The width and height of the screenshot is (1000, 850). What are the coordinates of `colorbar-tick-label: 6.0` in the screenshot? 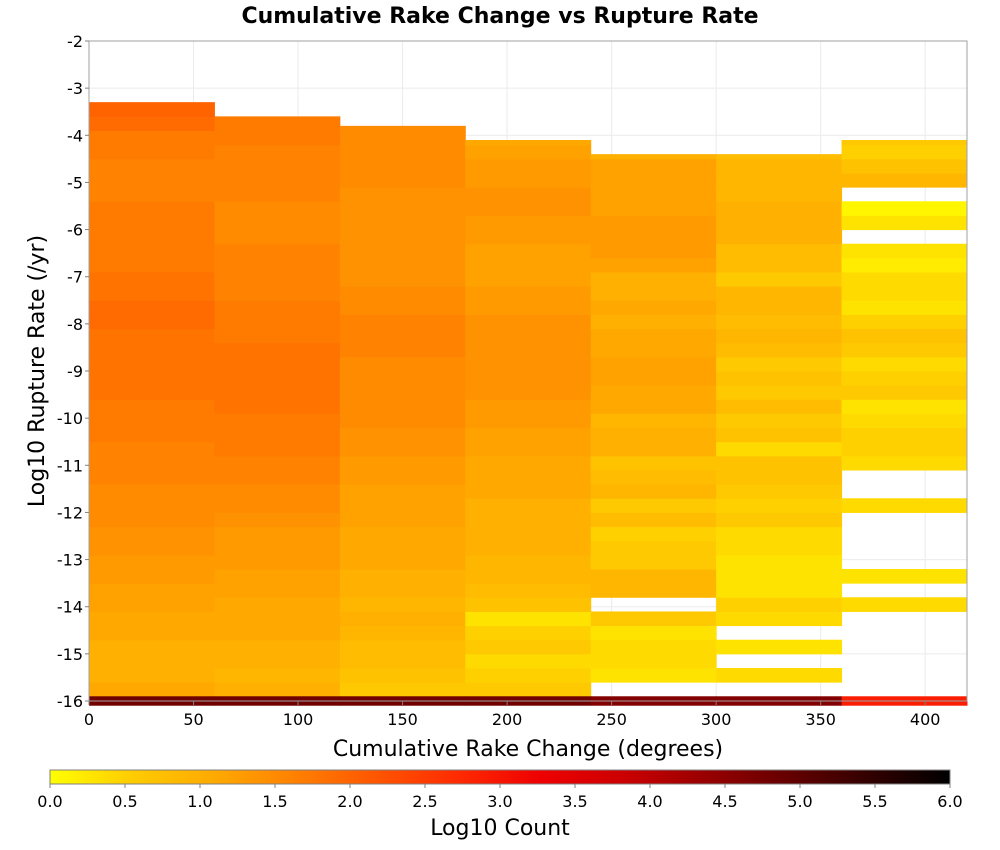 It's located at (949, 801).